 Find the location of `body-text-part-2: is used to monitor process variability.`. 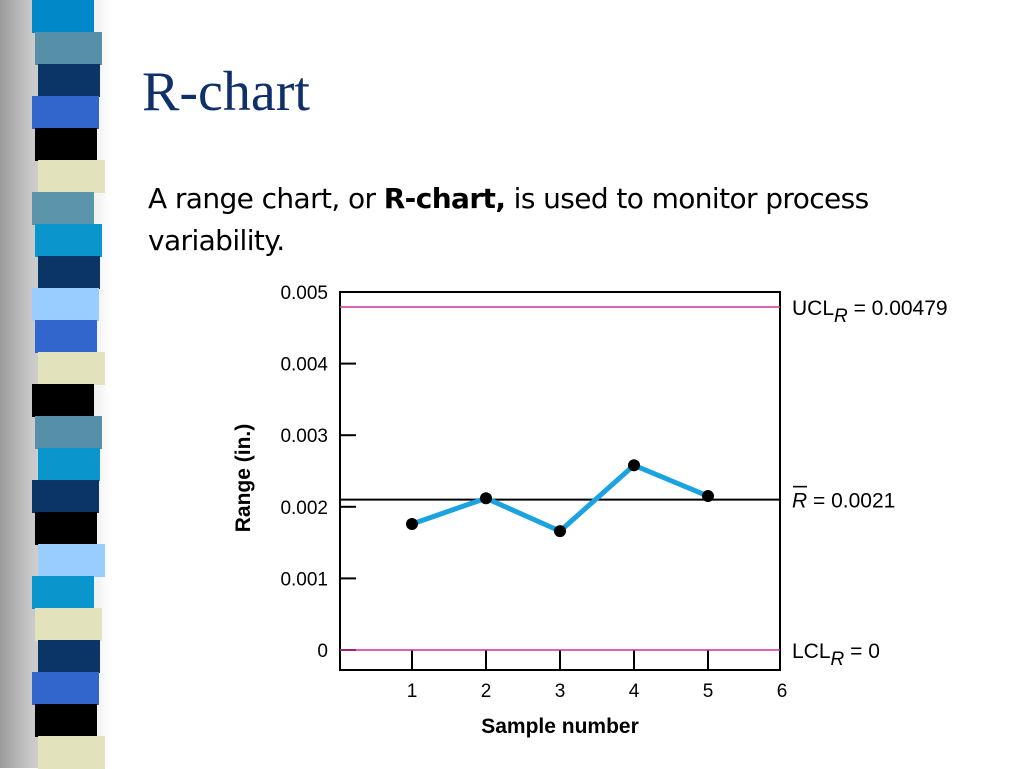

body-text-part-2: is used to monitor process variability. is located at coordinates (508, 219).